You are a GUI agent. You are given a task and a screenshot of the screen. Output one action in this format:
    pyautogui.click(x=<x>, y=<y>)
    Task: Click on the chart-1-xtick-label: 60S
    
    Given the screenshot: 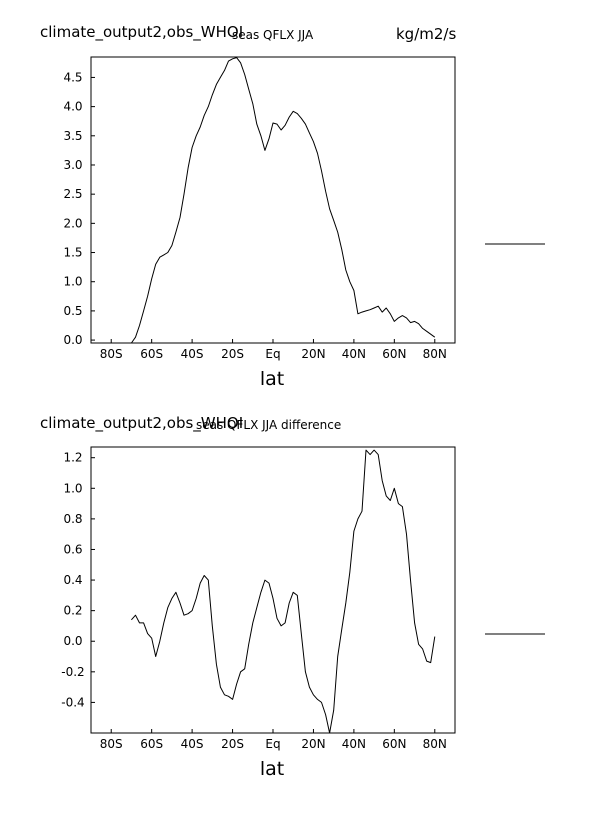 What is the action you would take?
    pyautogui.click(x=151, y=354)
    